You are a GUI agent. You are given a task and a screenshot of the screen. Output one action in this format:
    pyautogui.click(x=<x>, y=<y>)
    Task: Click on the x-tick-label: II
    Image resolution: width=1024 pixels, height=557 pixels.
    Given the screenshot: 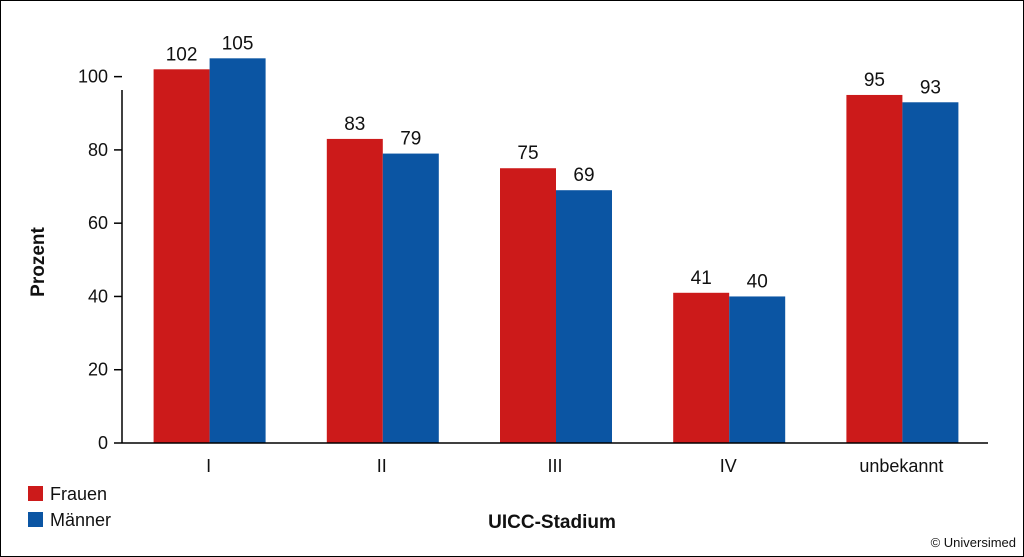 What is the action you would take?
    pyautogui.click(x=382, y=466)
    